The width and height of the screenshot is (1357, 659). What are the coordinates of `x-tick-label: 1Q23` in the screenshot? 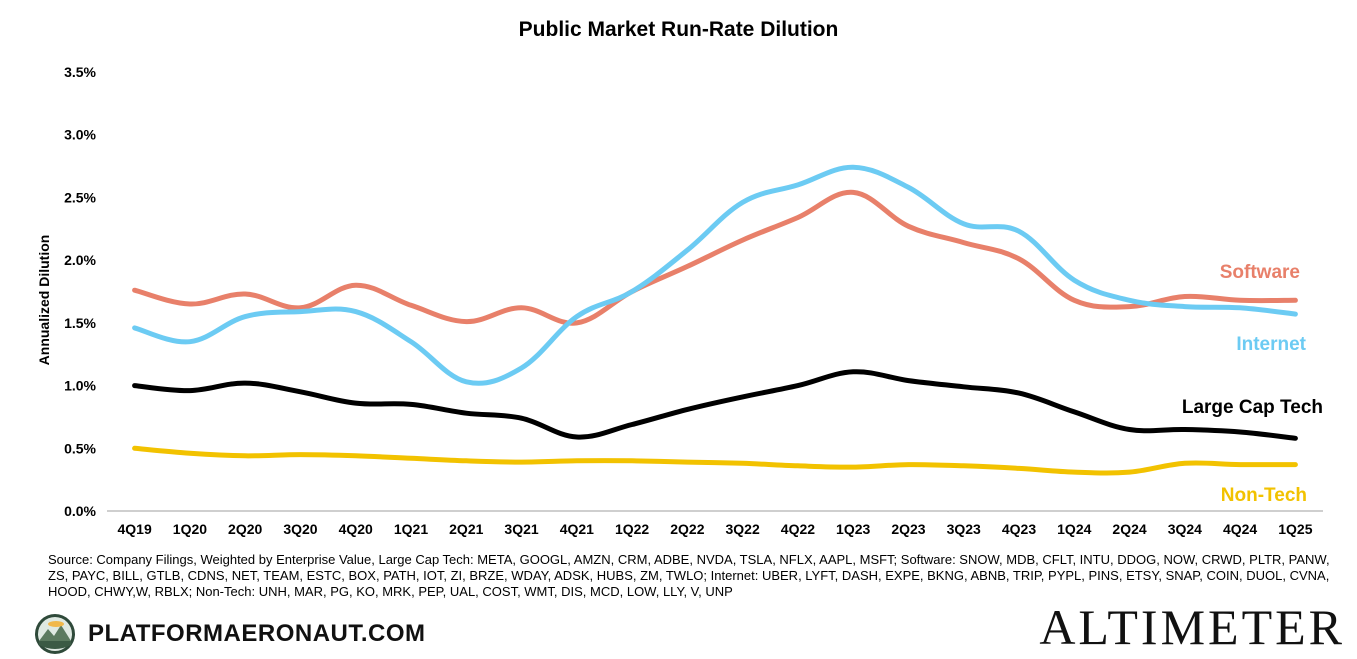 It's located at (853, 529).